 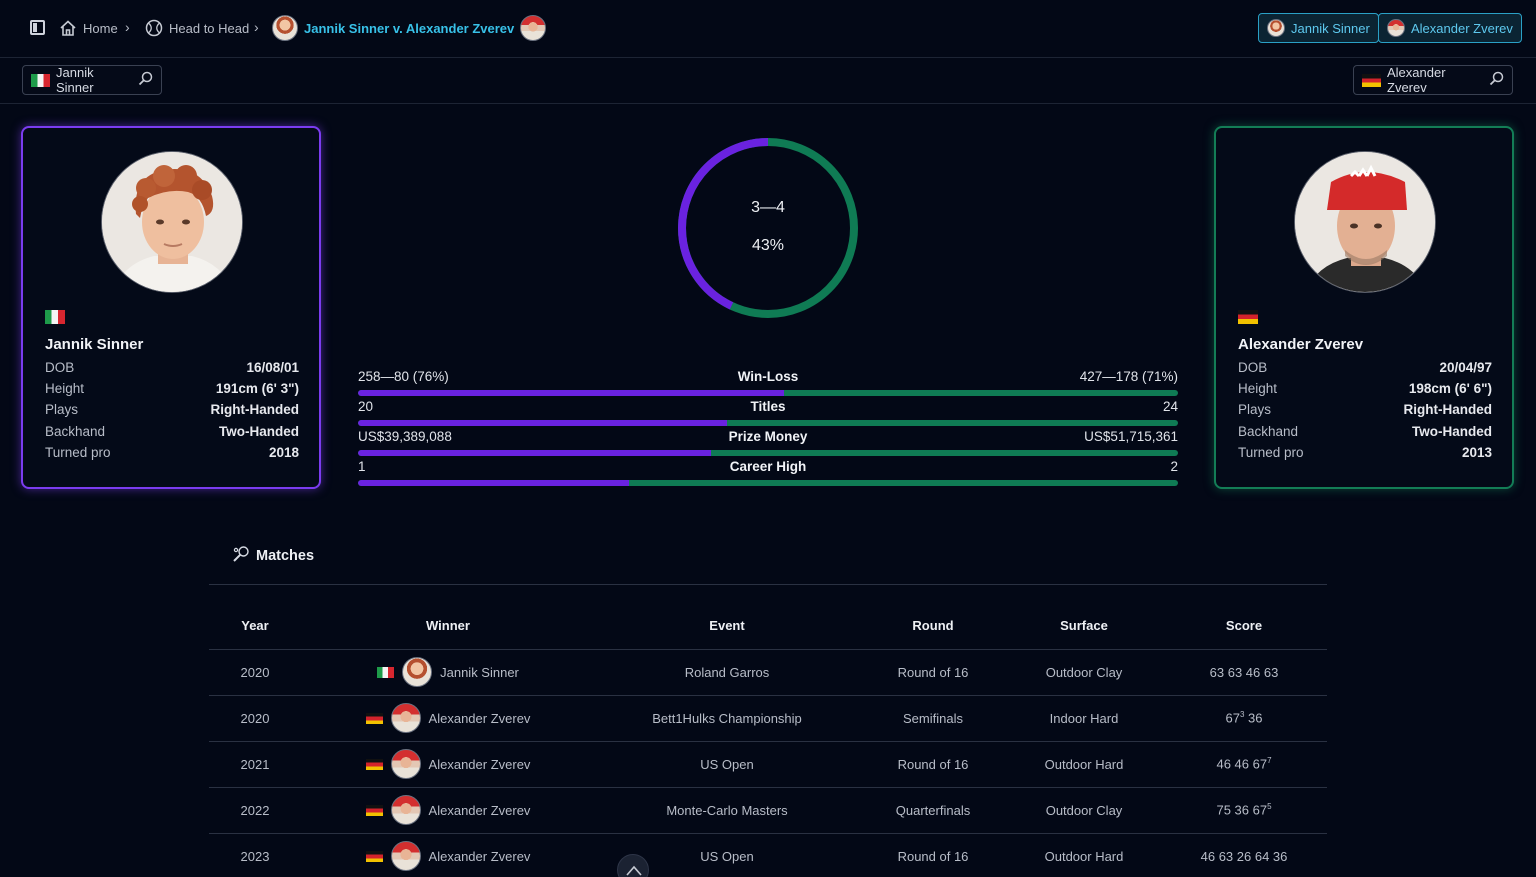 What do you see at coordinates (1244, 718) in the screenshot?
I see `score-cell: 673 36` at bounding box center [1244, 718].